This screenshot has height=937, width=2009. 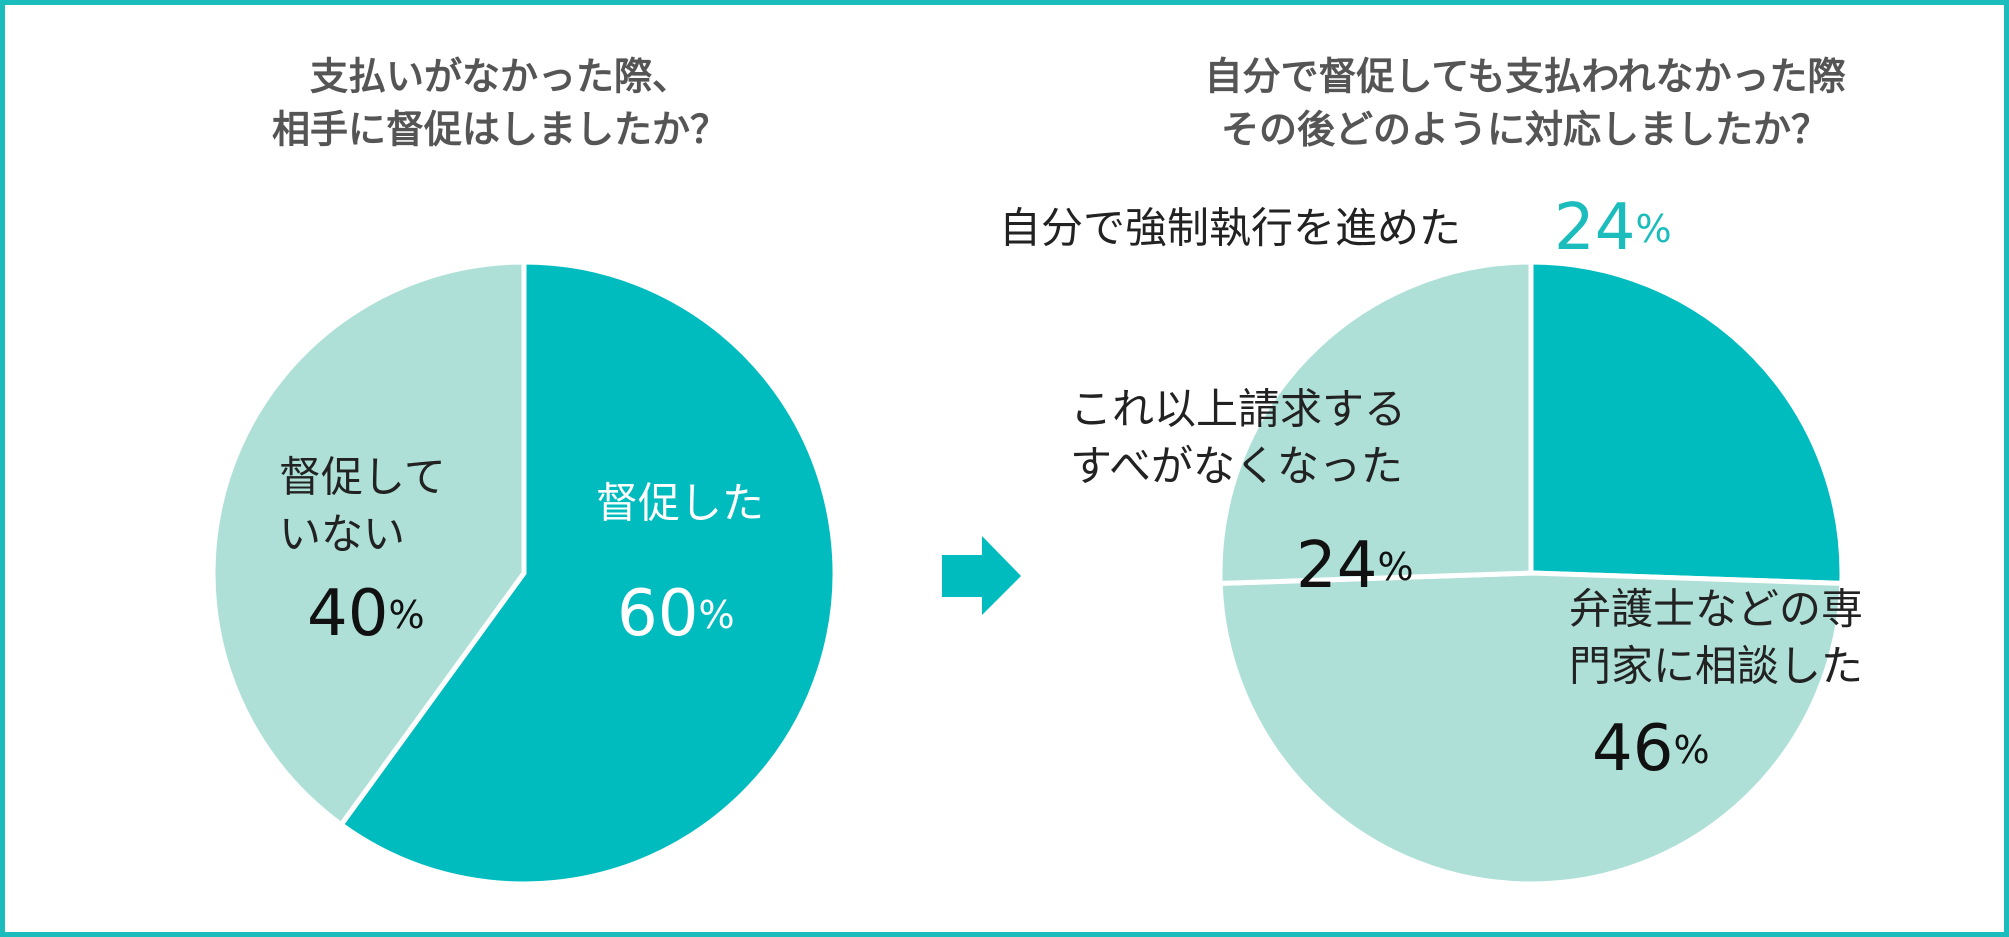 I want to click on value-number: 60, so click(x=657, y=614).